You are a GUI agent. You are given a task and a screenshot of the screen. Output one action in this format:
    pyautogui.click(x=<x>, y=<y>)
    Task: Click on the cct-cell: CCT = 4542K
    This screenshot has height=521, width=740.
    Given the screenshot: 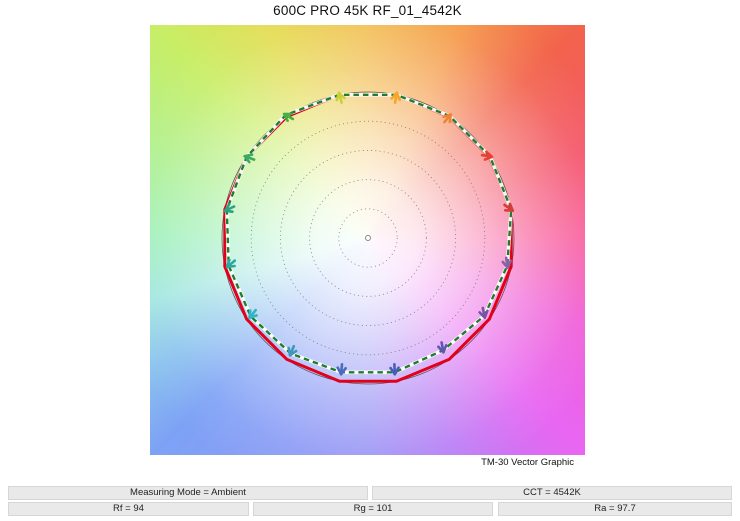 What is the action you would take?
    pyautogui.click(x=552, y=493)
    